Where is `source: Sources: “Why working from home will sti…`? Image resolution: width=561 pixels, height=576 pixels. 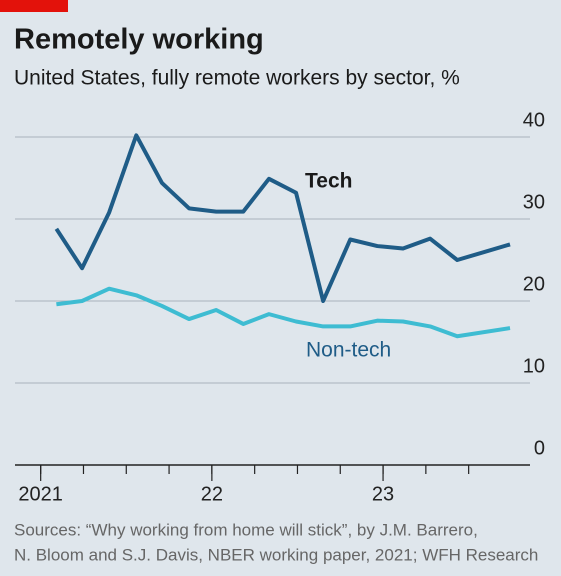 source: Sources: “Why working from home will sti… is located at coordinates (246, 529).